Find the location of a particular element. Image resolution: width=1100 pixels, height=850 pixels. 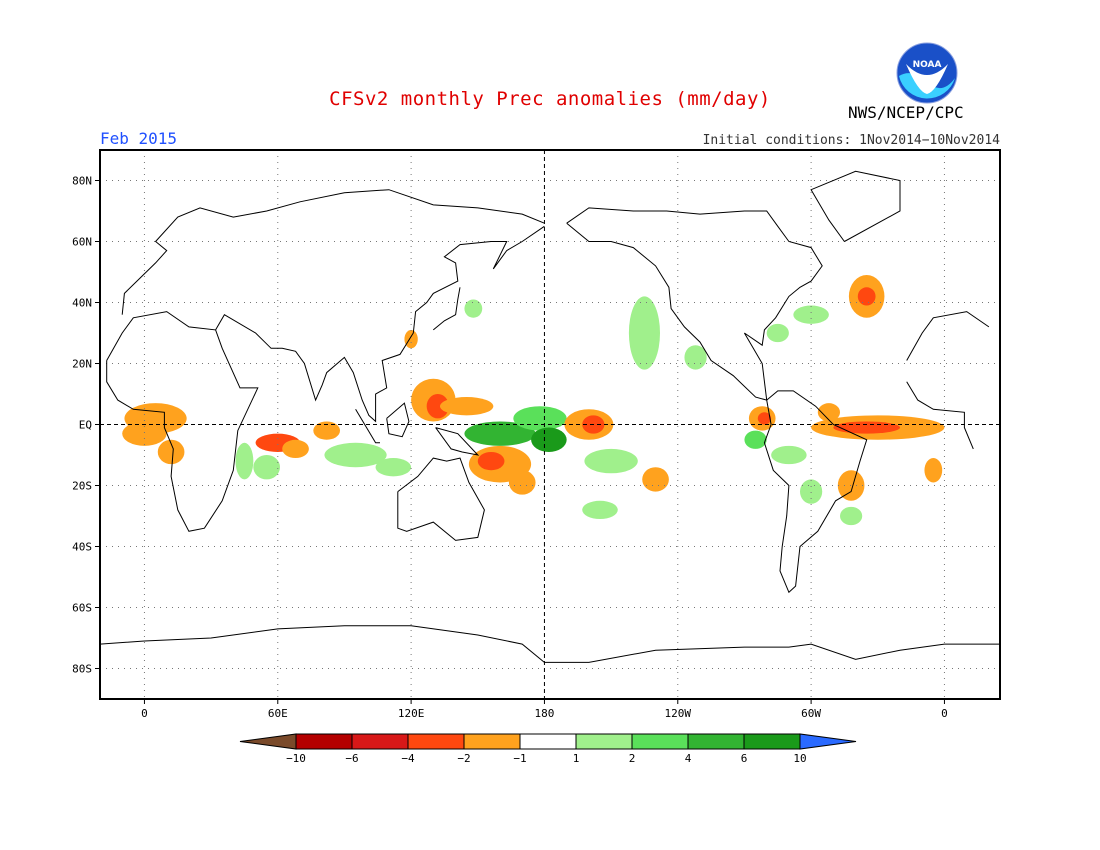

latitude-tick-label: 60S is located at coordinates (82, 608).